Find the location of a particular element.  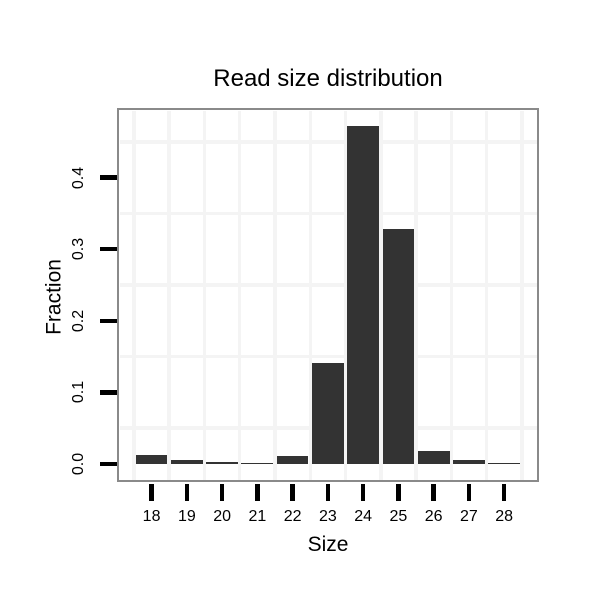

x-tick-label: 20 is located at coordinates (222, 516).